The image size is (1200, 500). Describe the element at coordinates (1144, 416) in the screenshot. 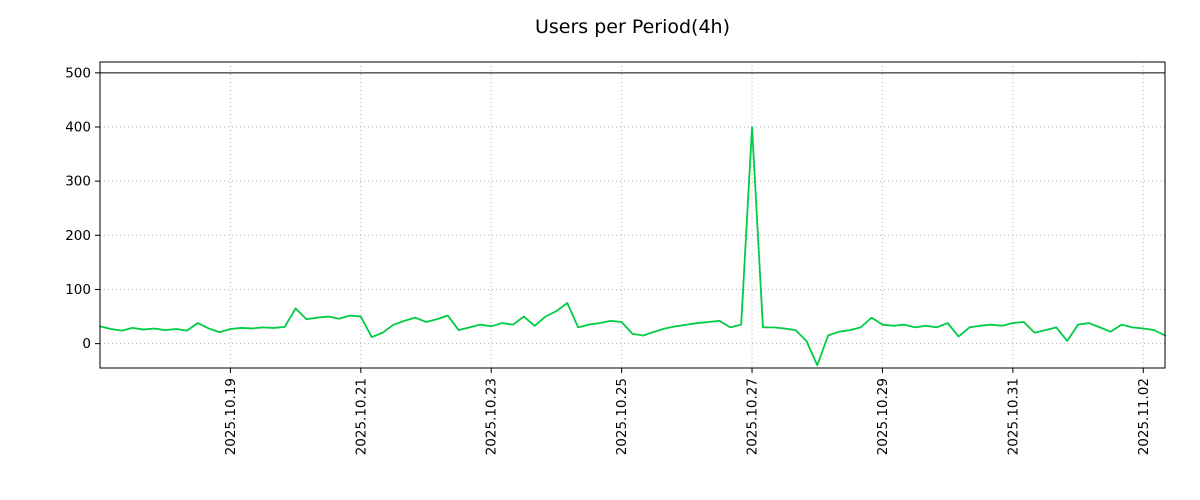

I see `x-tick-label: 2025.11.02` at that location.